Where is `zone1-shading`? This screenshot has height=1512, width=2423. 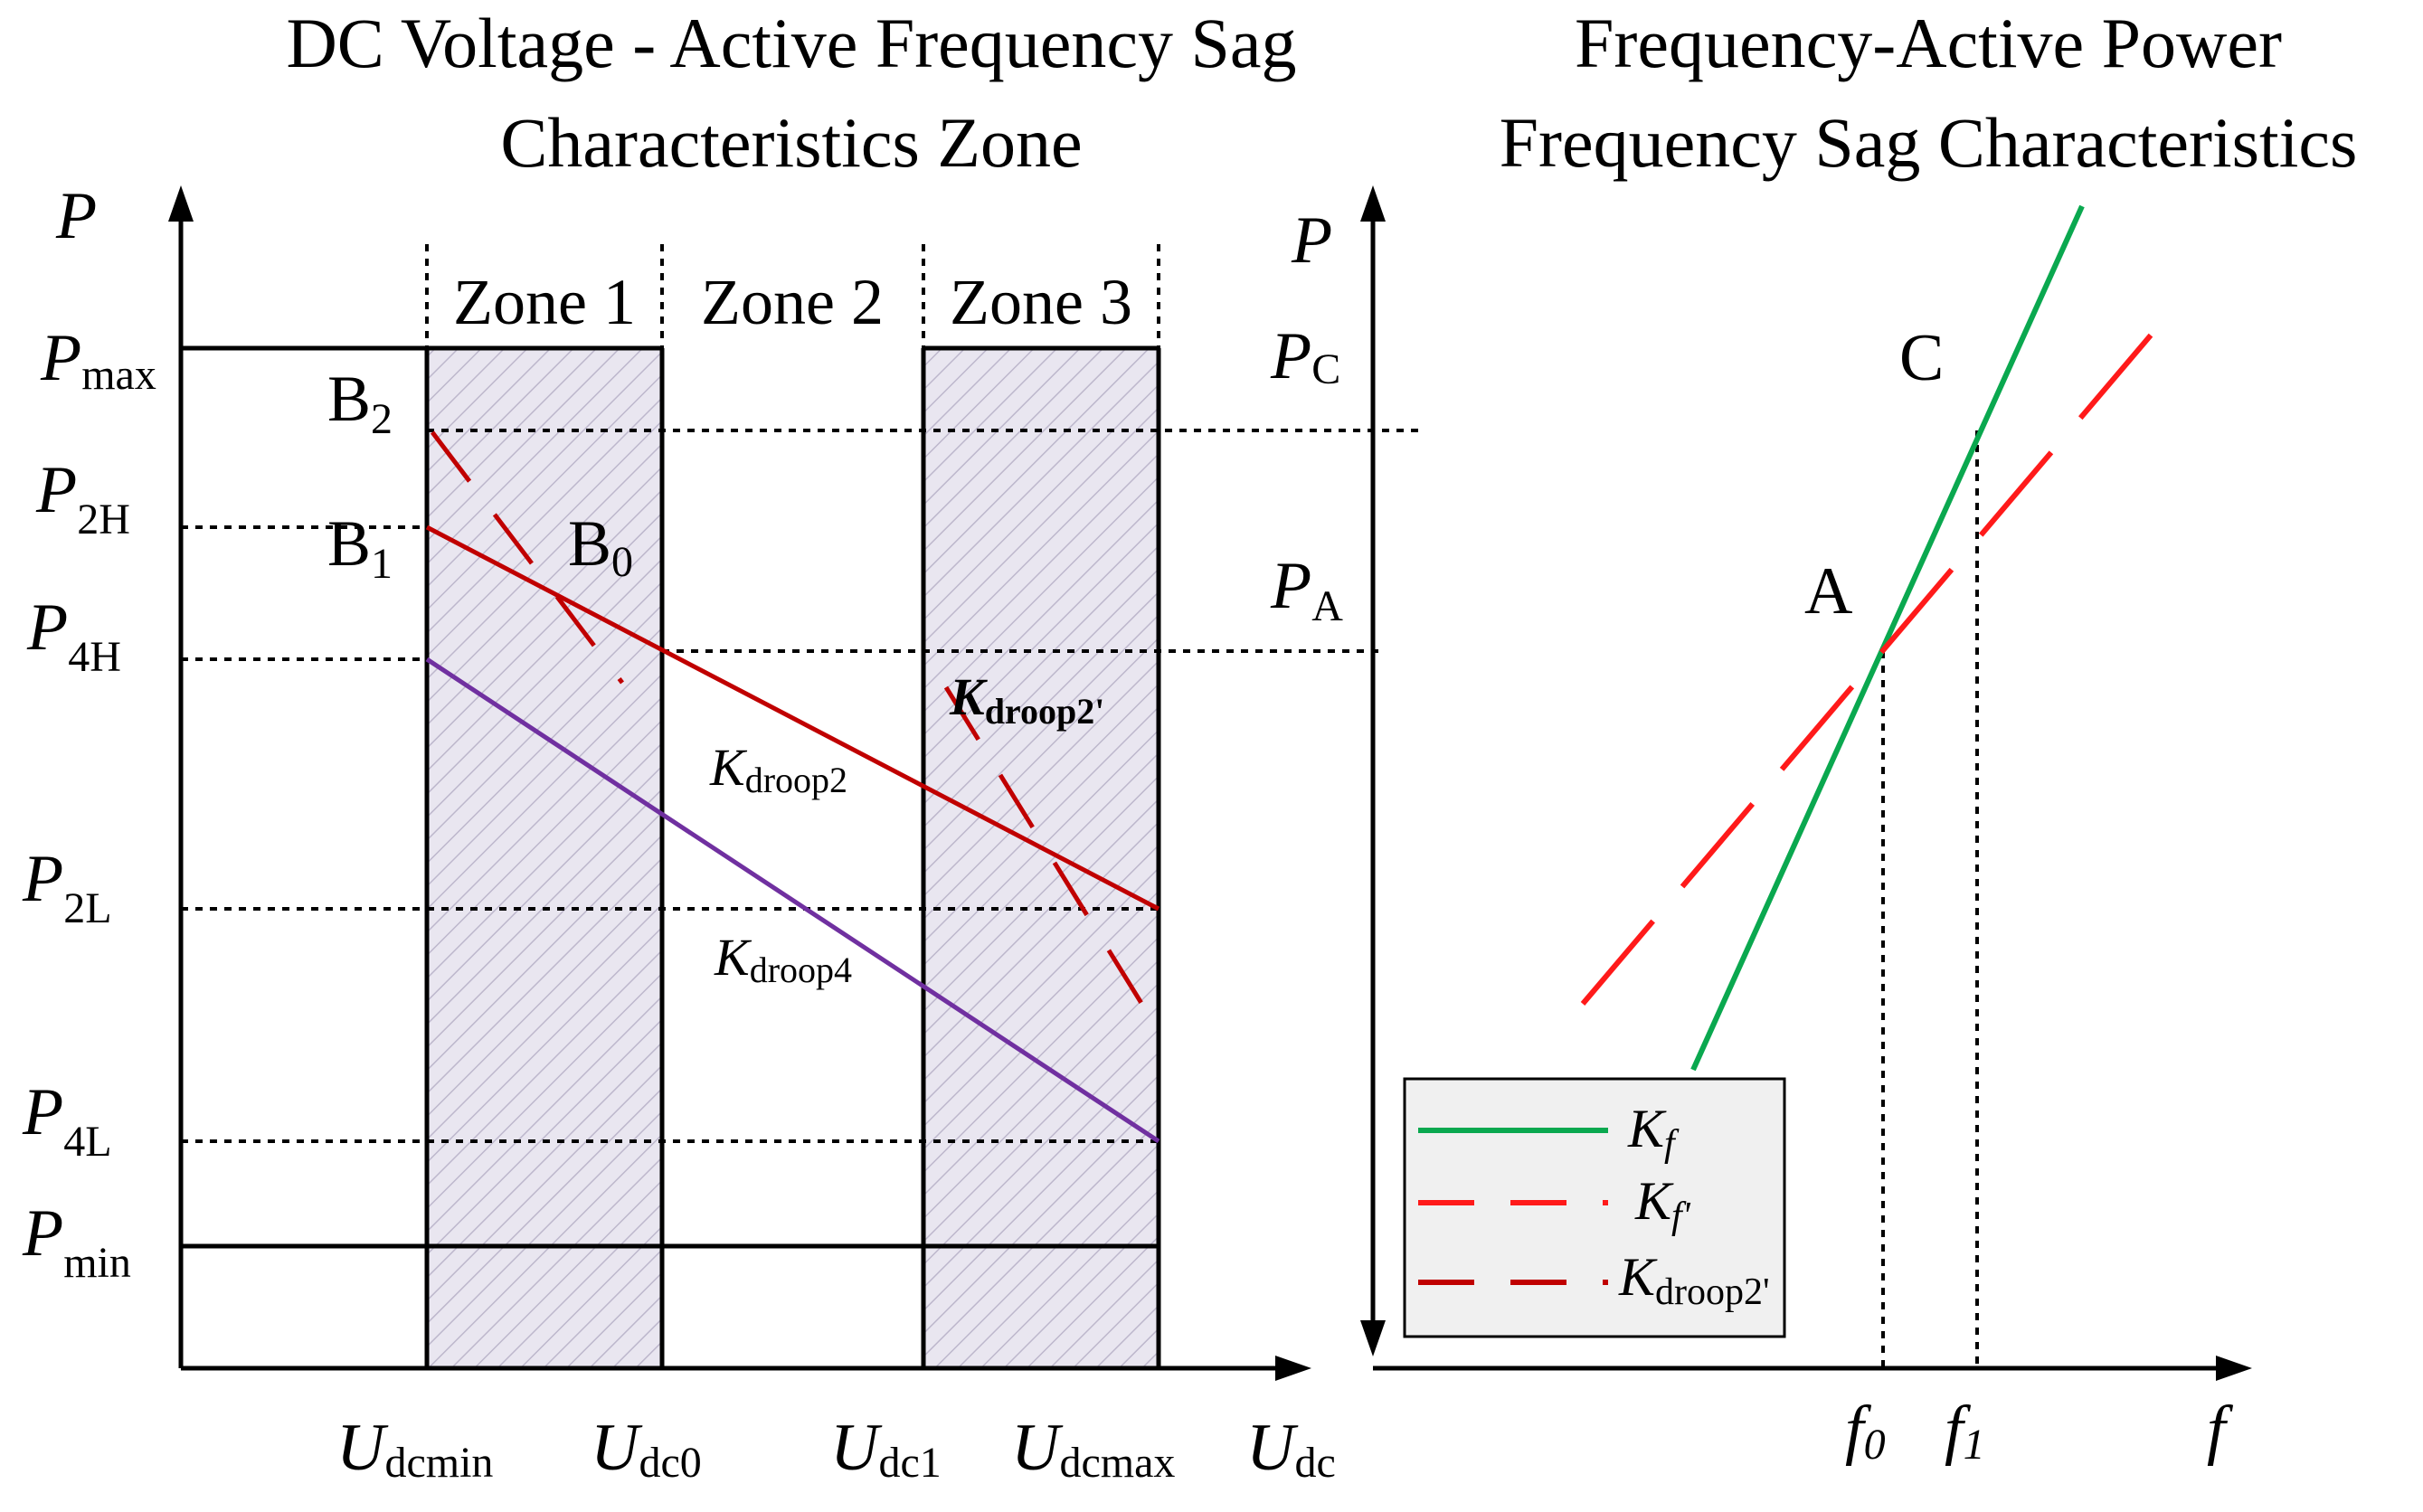
zone1-shading is located at coordinates (544, 858).